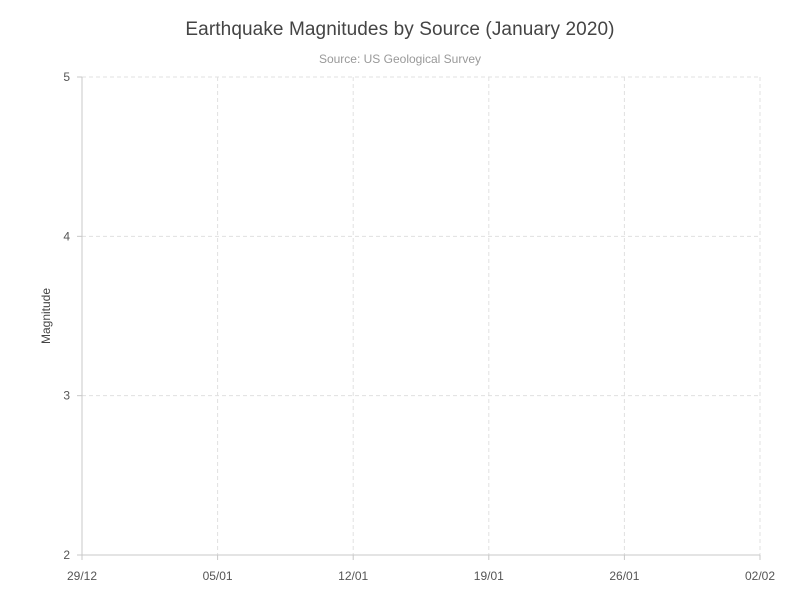 The width and height of the screenshot is (800, 600). Describe the element at coordinates (624, 576) in the screenshot. I see `x-tick-label: 26/01` at that location.